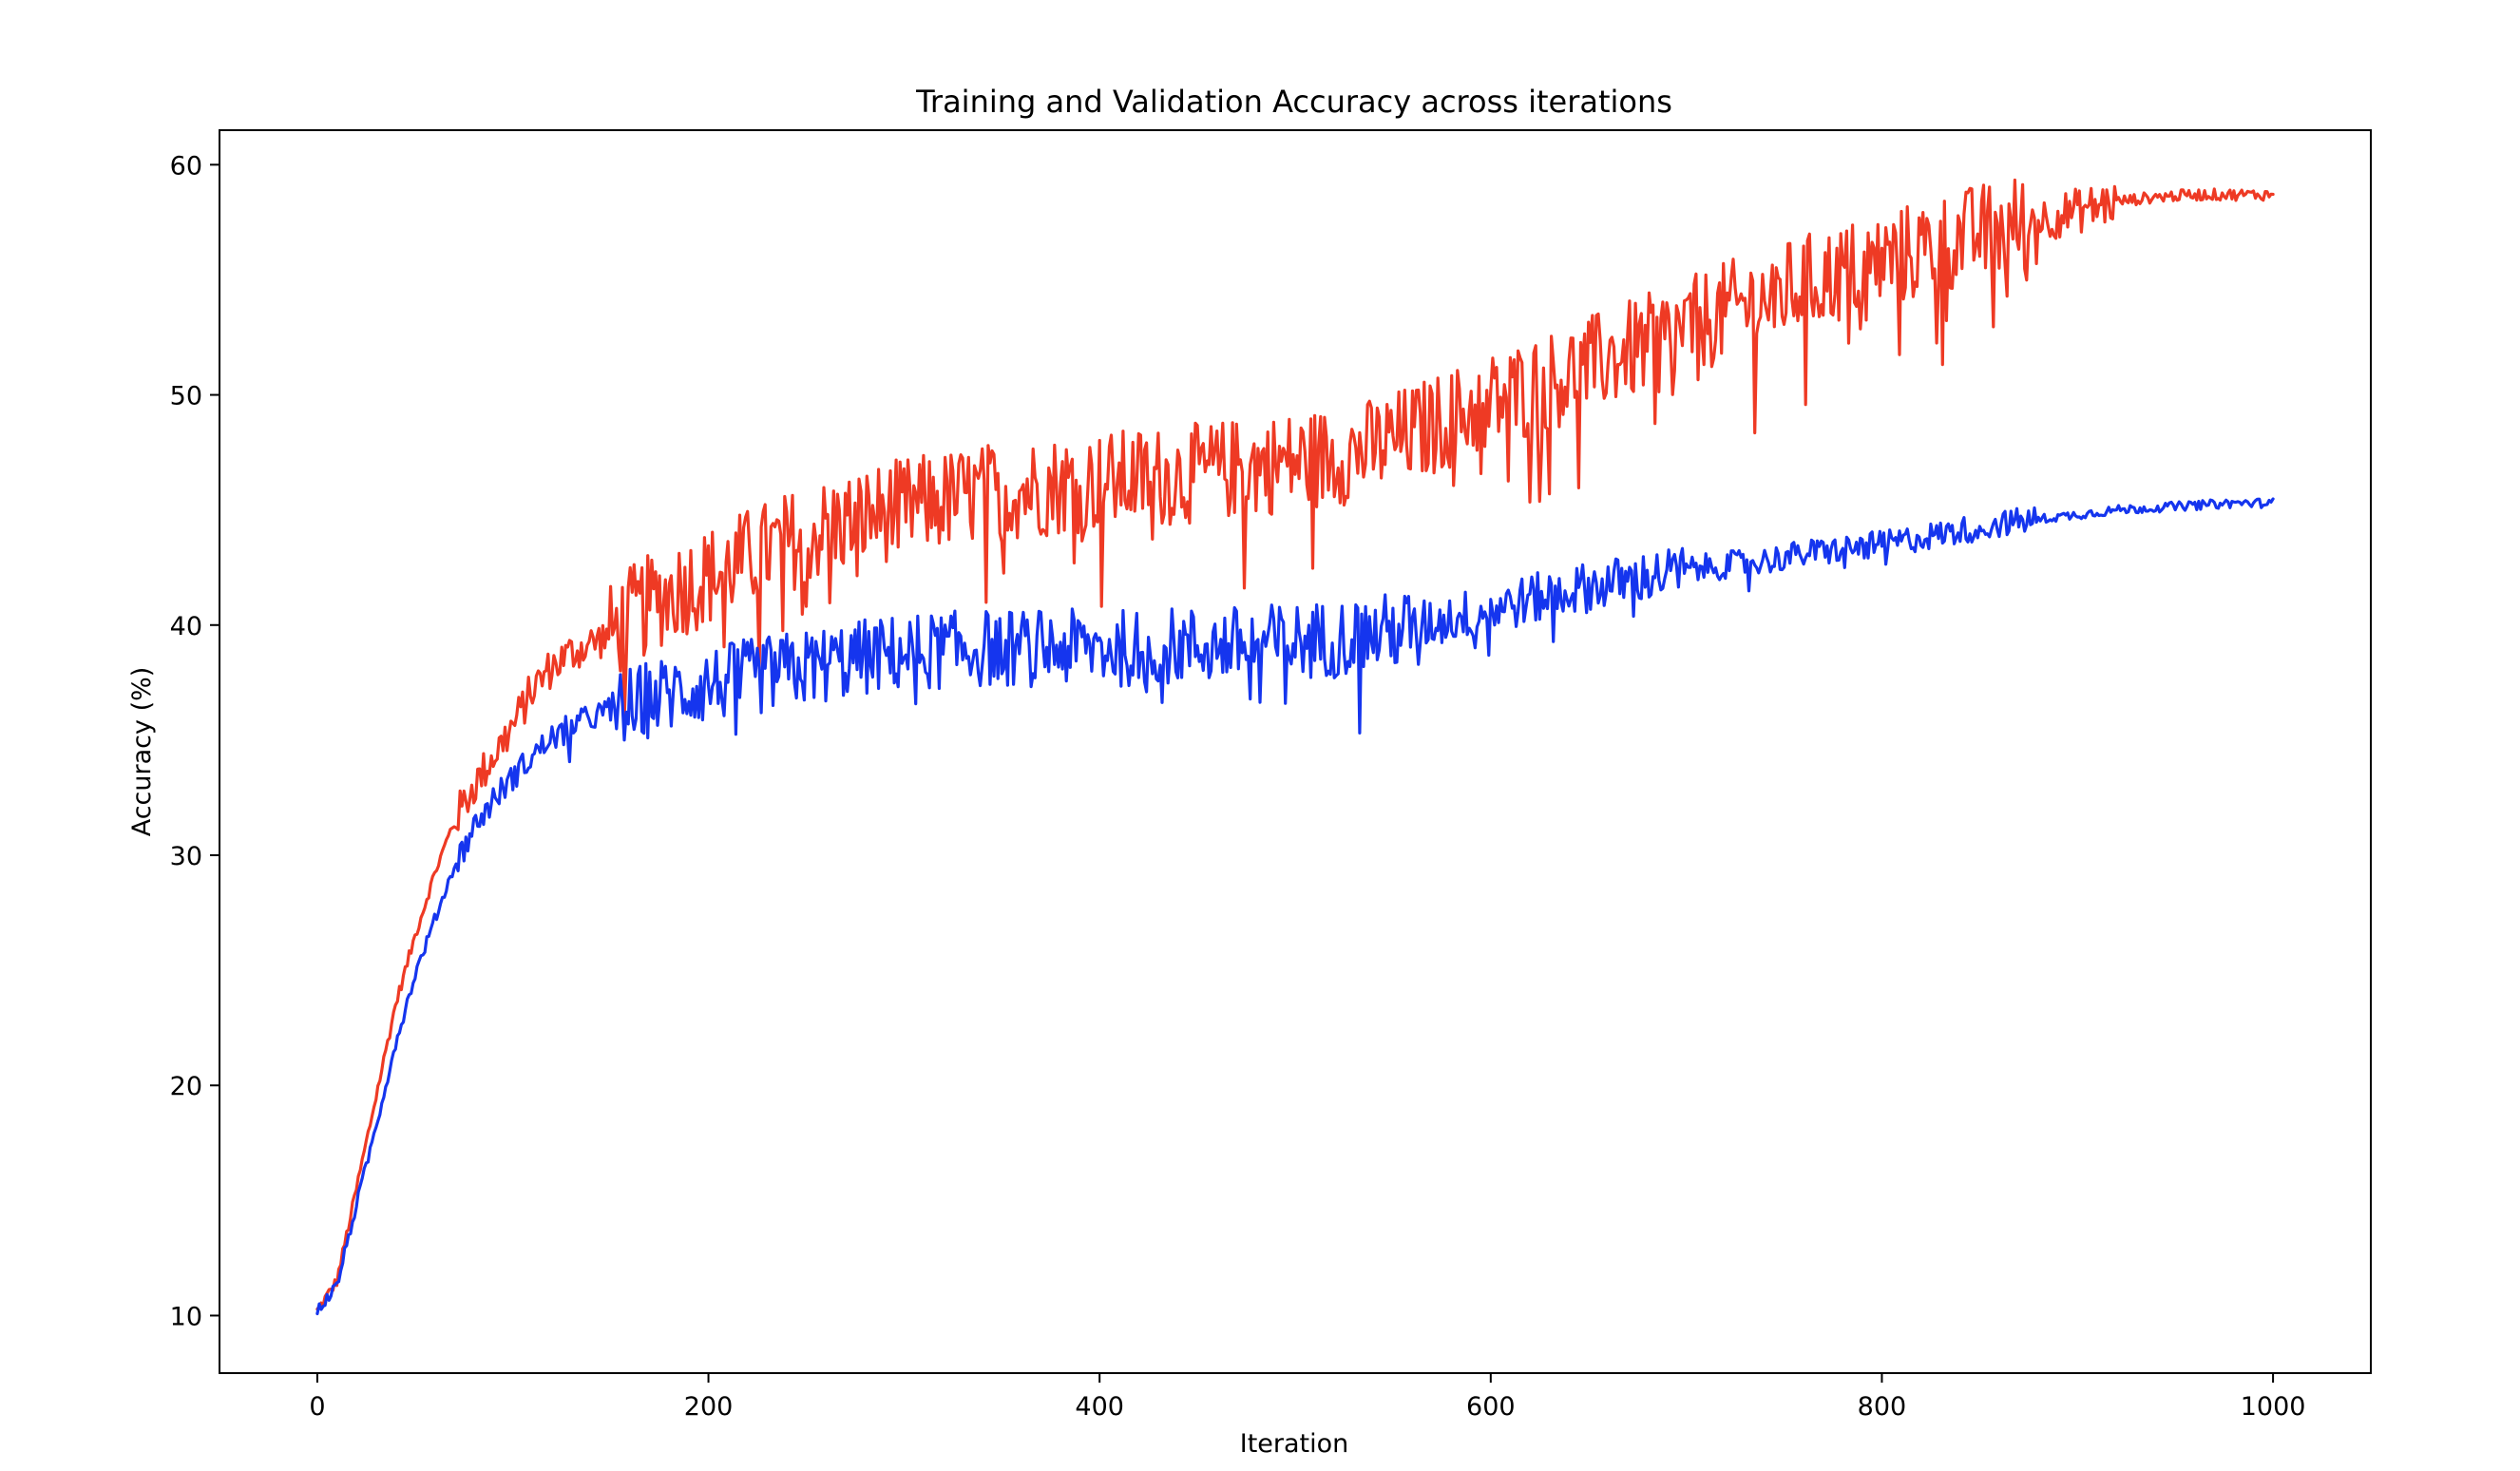  I want to click on x-tick-label: 0, so click(317, 1407).